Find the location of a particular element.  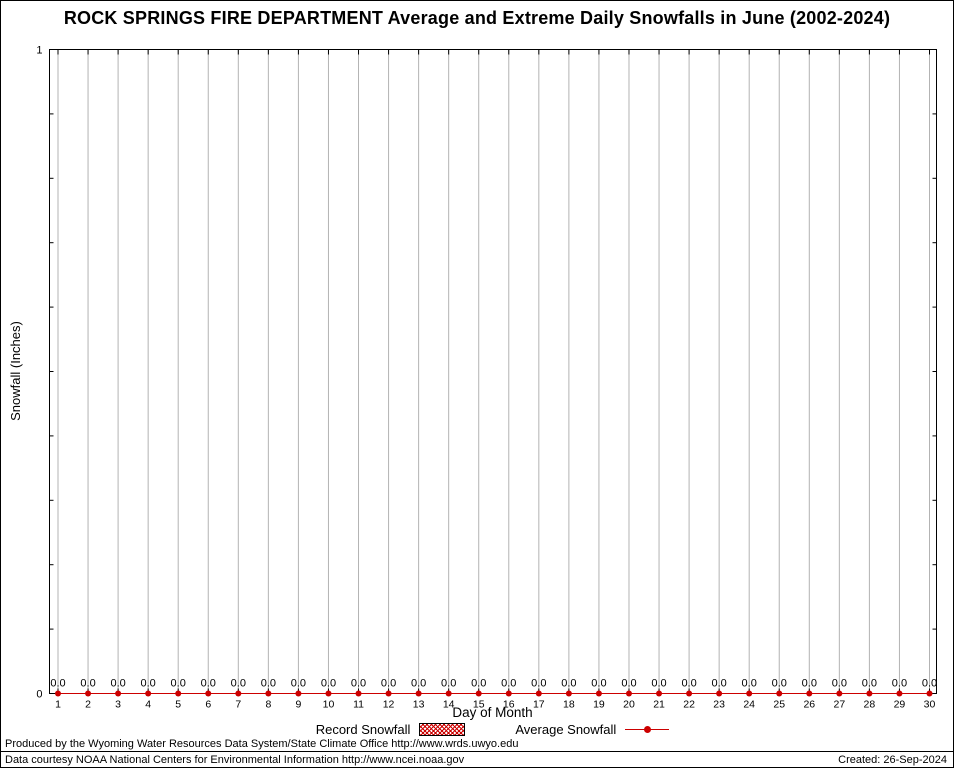

created-date: Created: 26-Sep-2024 is located at coordinates (892, 760).